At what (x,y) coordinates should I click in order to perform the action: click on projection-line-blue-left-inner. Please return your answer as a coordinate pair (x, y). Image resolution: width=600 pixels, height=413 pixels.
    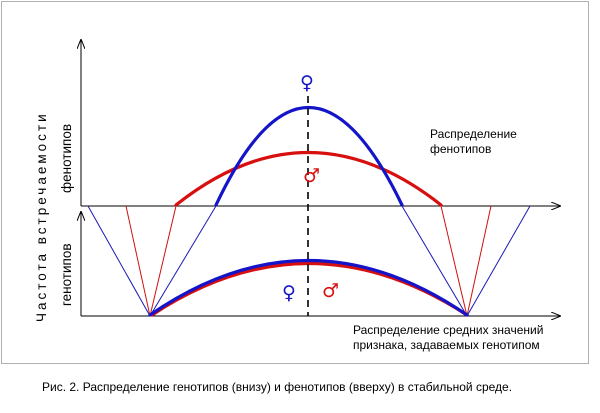
    Looking at the image, I should click on (183, 261).